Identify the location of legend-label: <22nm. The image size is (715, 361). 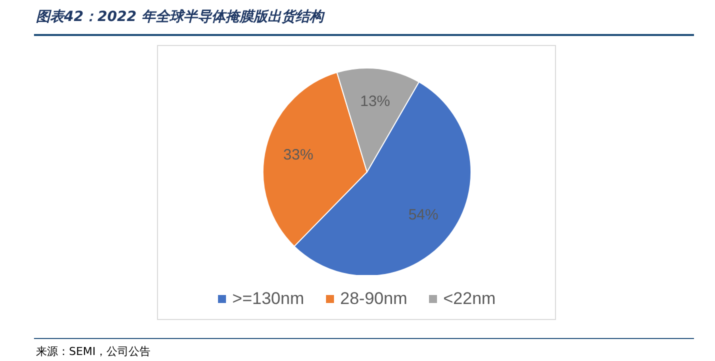
(469, 299).